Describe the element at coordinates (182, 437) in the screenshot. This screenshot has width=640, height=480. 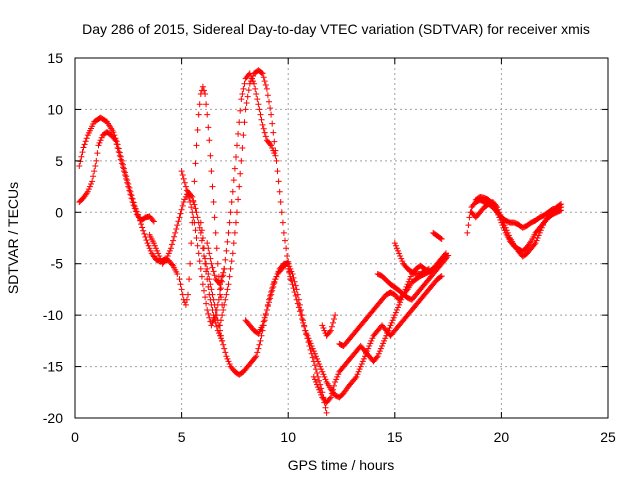
I see `x-tick-label: 5` at that location.